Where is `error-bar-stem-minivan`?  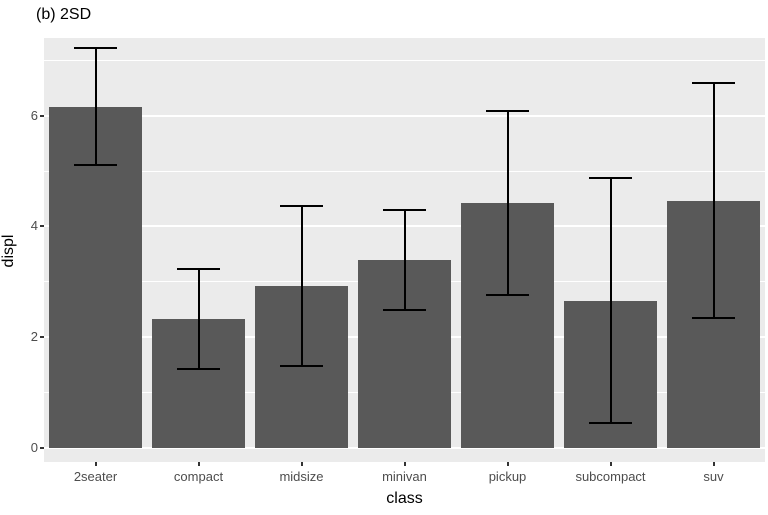 error-bar-stem-minivan is located at coordinates (404, 260).